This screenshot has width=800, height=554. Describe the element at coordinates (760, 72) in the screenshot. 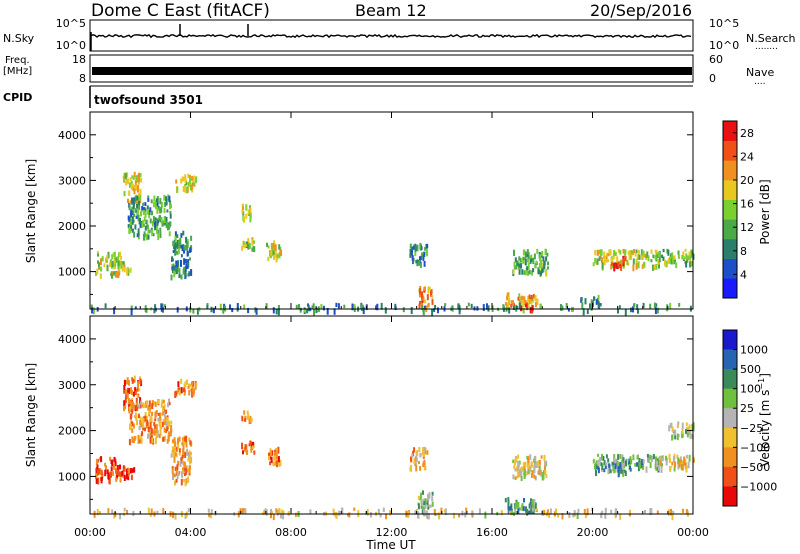

I see `nave-label: Nave` at that location.